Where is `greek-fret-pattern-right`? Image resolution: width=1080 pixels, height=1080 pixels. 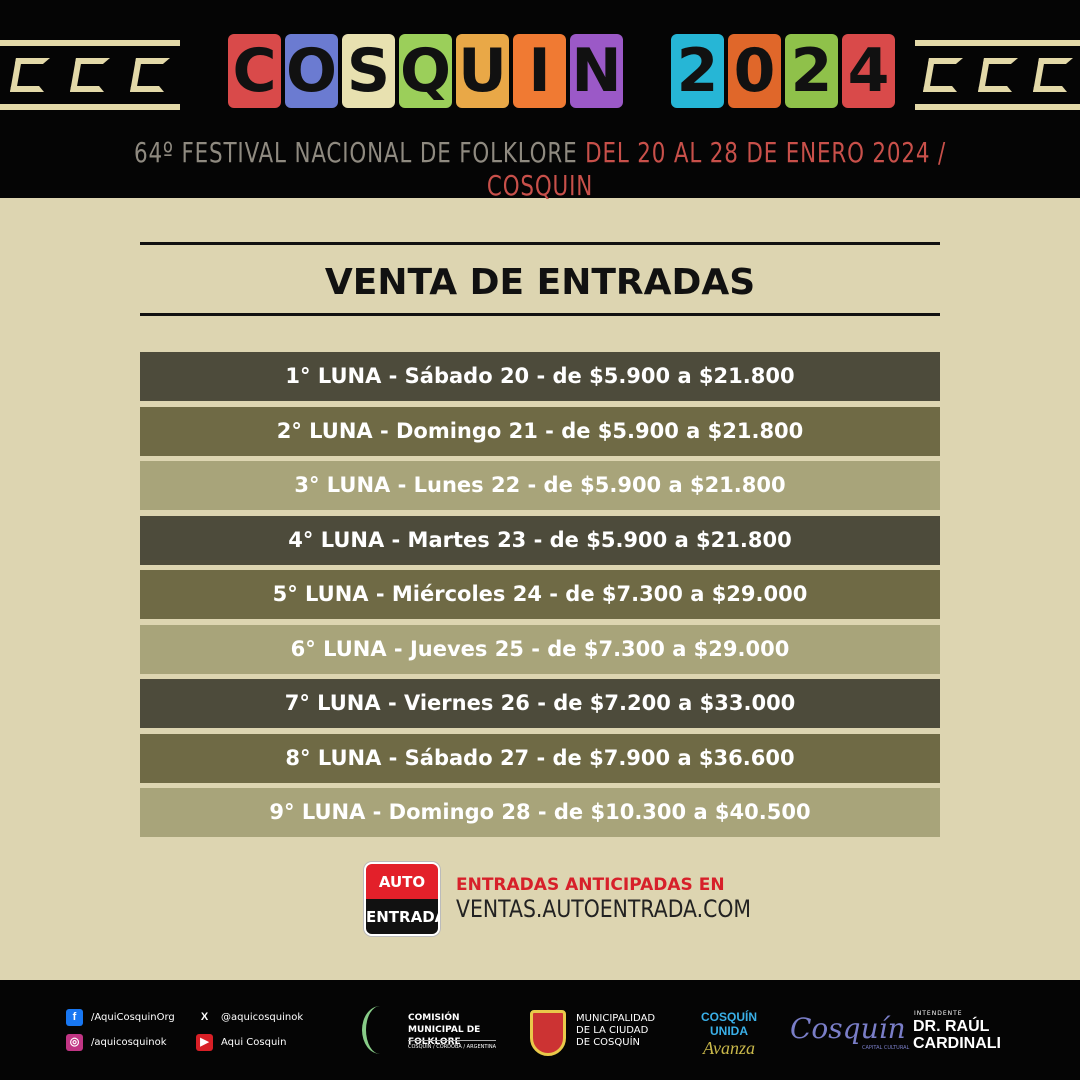
greek-fret-pattern-right is located at coordinates (997, 75).